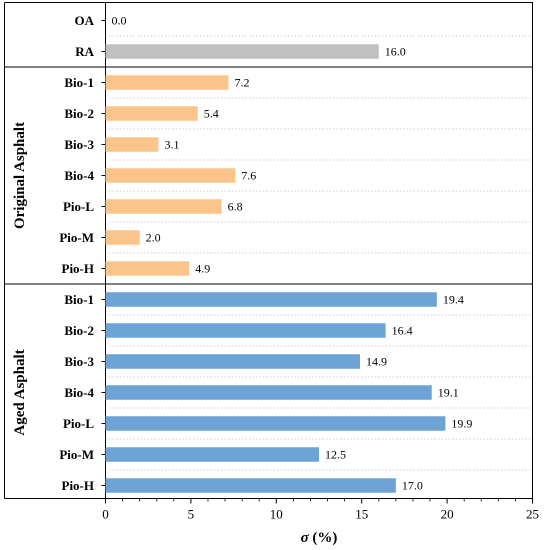 This screenshot has height=550, width=548. Describe the element at coordinates (241, 83) in the screenshot. I see `bar-value-label: 7.2` at that location.